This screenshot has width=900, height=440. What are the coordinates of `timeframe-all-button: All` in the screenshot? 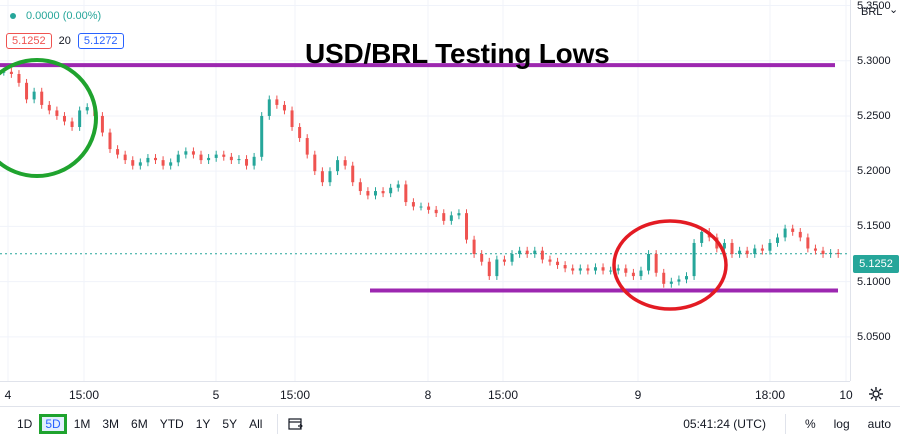 It's located at (256, 423).